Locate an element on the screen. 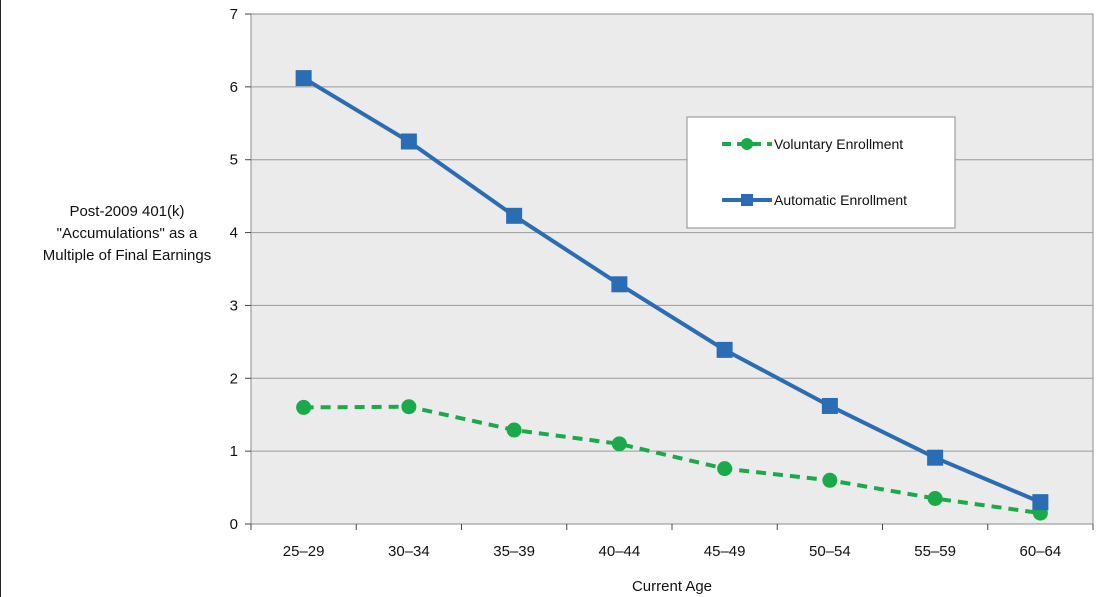 The width and height of the screenshot is (1102, 597). x-tick-label: 60–64 is located at coordinates (1041, 551).